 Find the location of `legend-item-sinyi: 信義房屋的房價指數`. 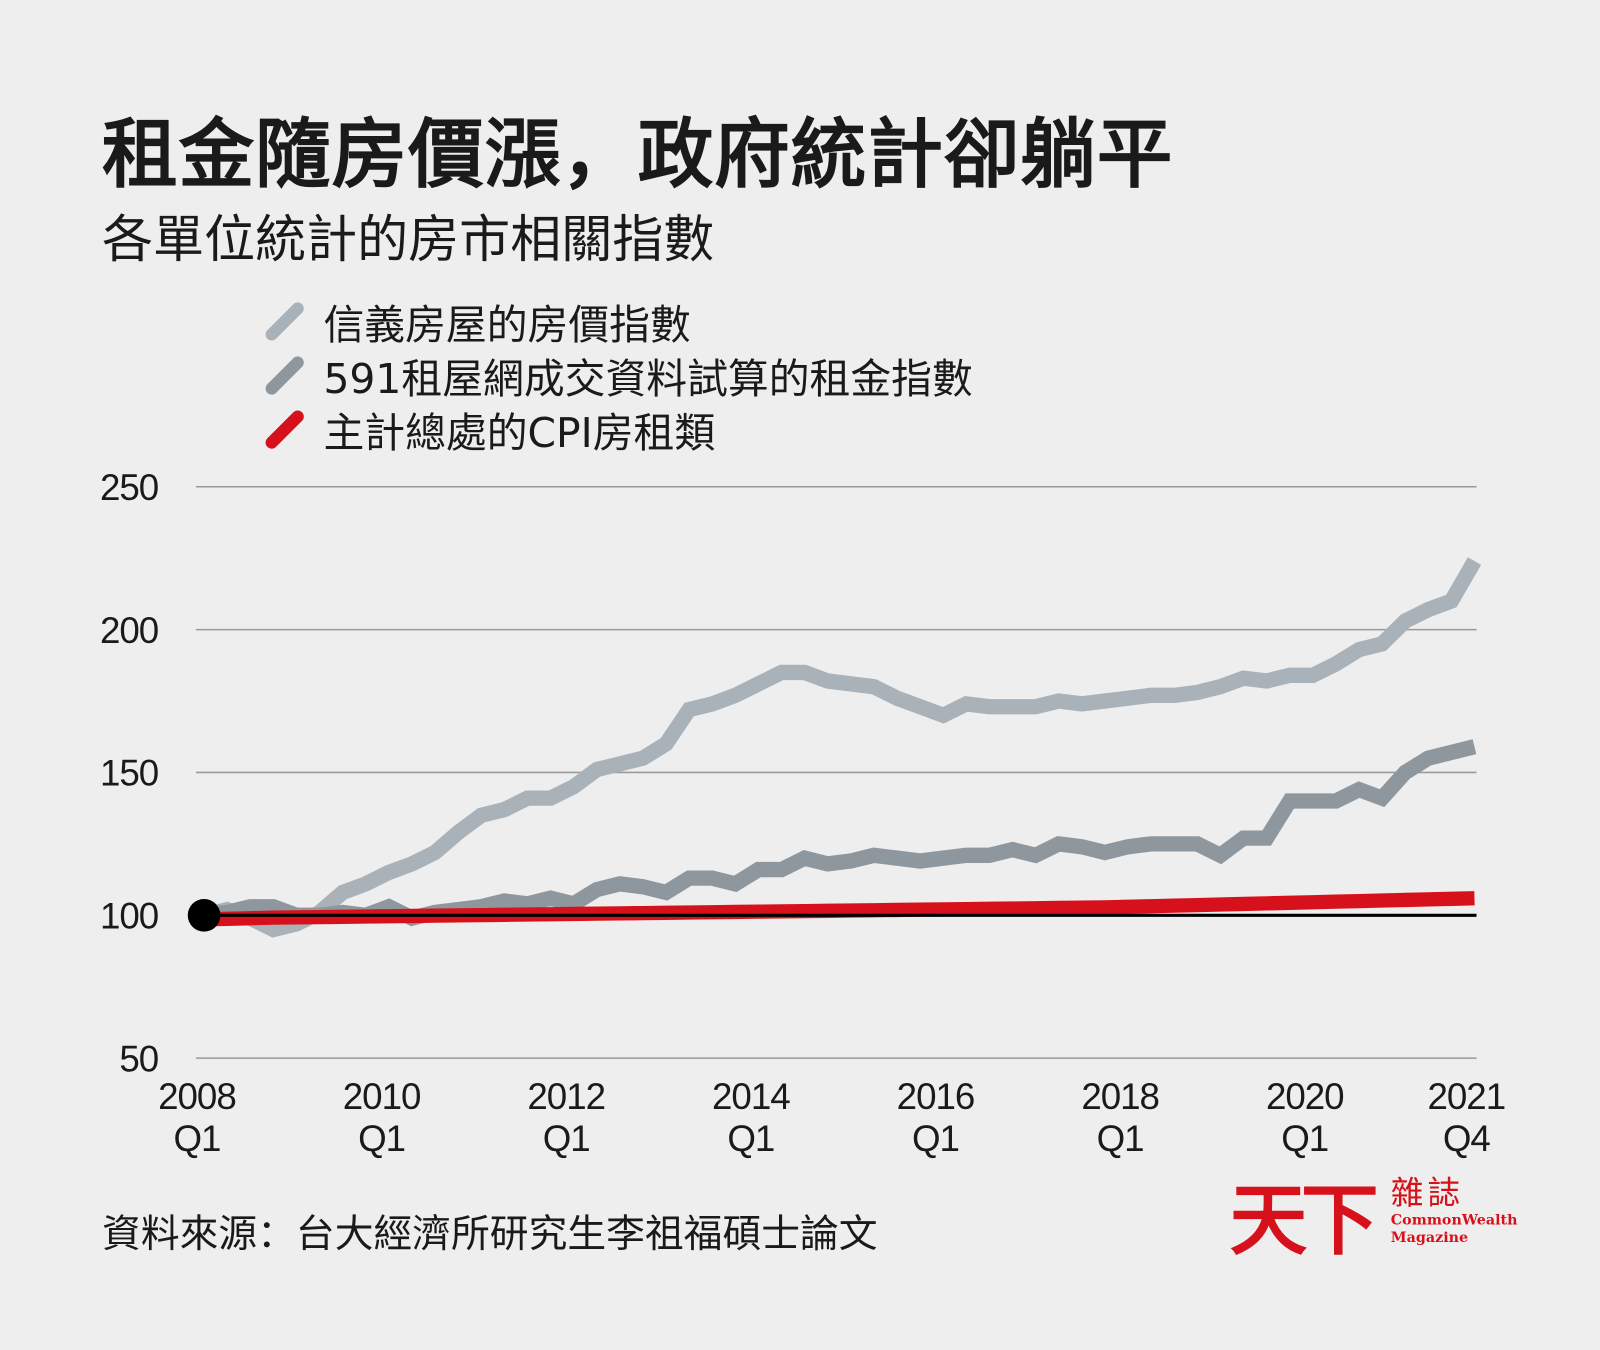

legend-item-sinyi: 信義房屋的房價指數 is located at coordinates (616, 321).